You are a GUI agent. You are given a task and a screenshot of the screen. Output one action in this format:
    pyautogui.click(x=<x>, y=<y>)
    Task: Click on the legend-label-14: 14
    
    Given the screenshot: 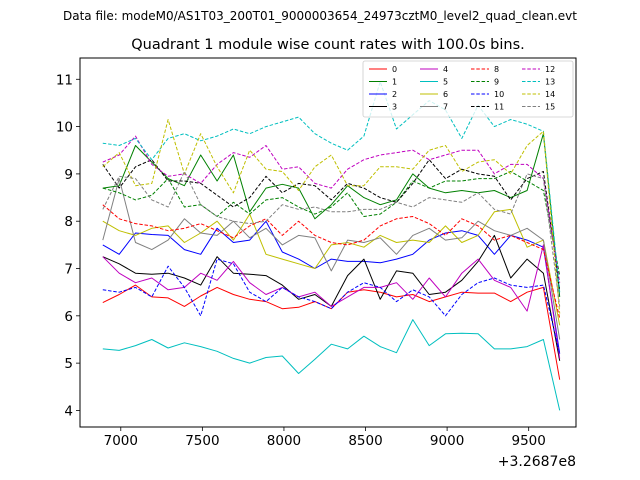 What is the action you would take?
    pyautogui.click(x=550, y=94)
    